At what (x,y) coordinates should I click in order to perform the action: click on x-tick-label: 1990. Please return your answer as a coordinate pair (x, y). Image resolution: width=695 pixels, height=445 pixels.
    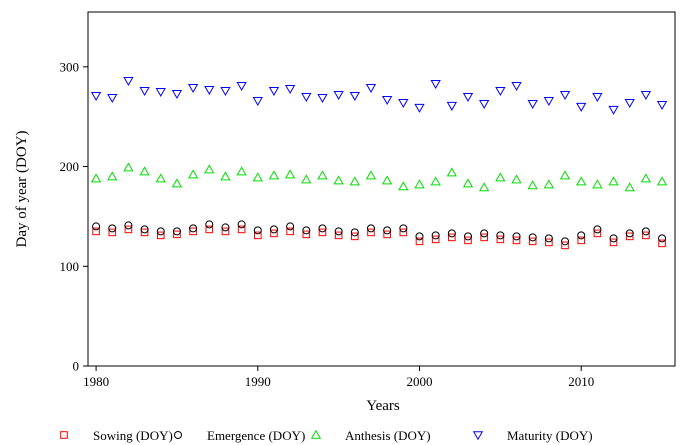
    Looking at the image, I should click on (258, 381).